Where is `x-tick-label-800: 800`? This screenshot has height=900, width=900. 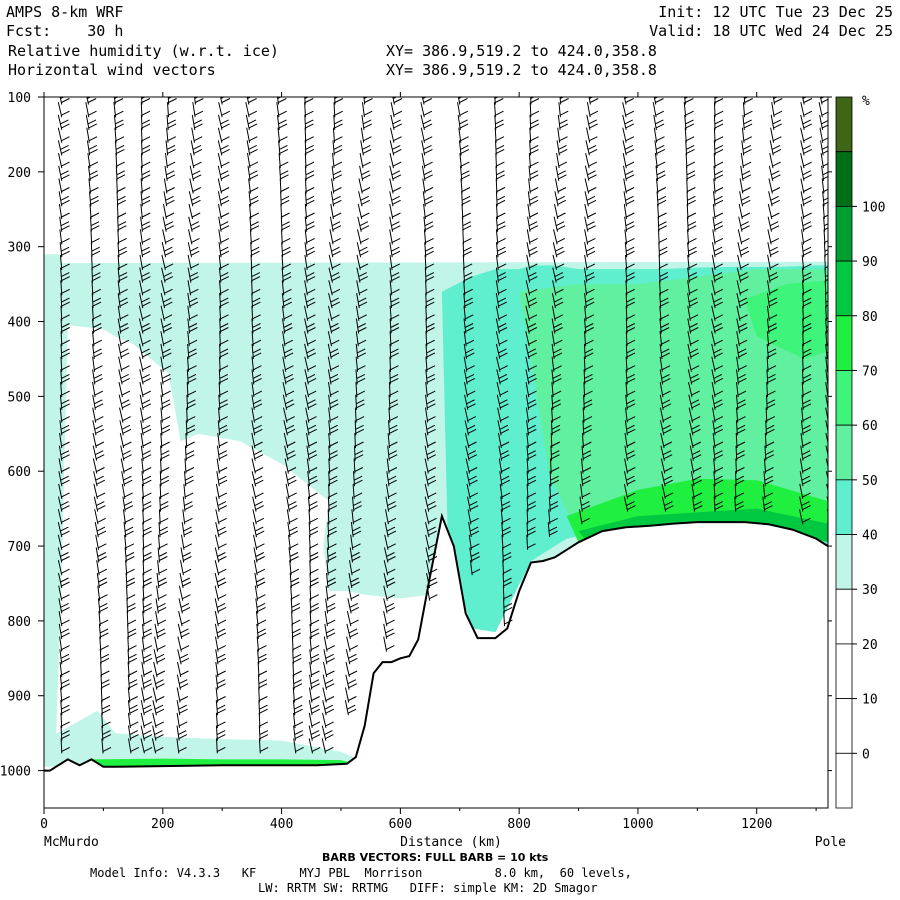 x-tick-label-800: 800 is located at coordinates (518, 824).